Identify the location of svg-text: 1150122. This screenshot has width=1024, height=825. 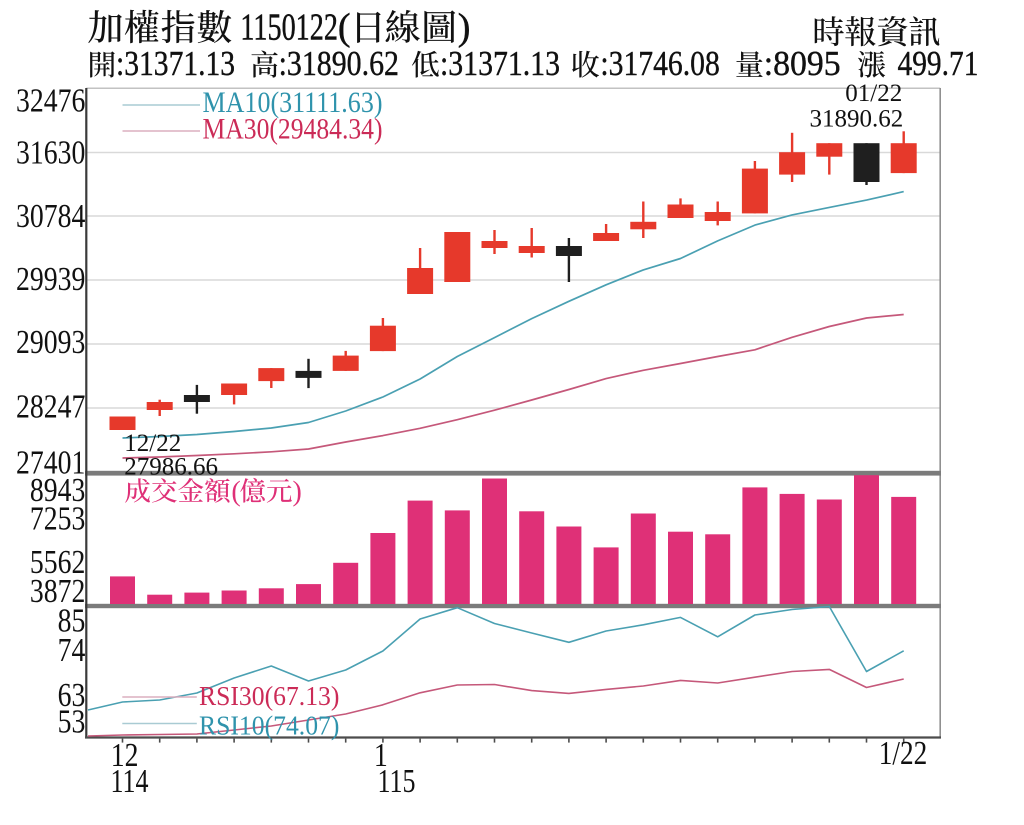
(289, 28).